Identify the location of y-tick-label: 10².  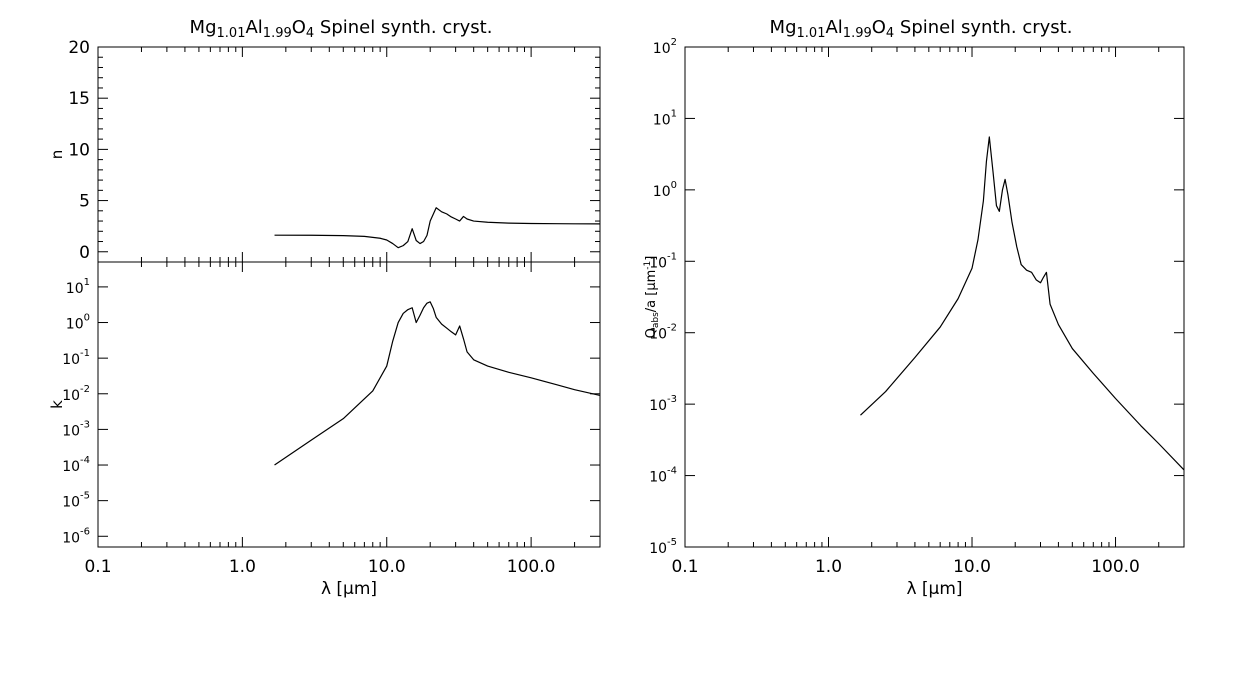
(665, 47).